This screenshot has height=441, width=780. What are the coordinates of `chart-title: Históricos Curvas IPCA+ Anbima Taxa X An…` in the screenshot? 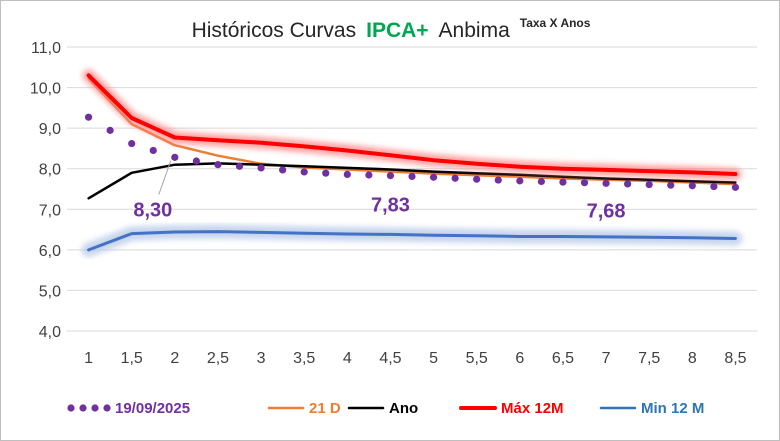 It's located at (391, 29).